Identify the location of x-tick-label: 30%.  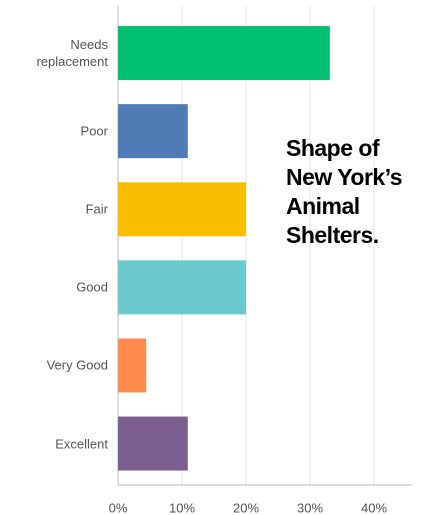
(310, 507).